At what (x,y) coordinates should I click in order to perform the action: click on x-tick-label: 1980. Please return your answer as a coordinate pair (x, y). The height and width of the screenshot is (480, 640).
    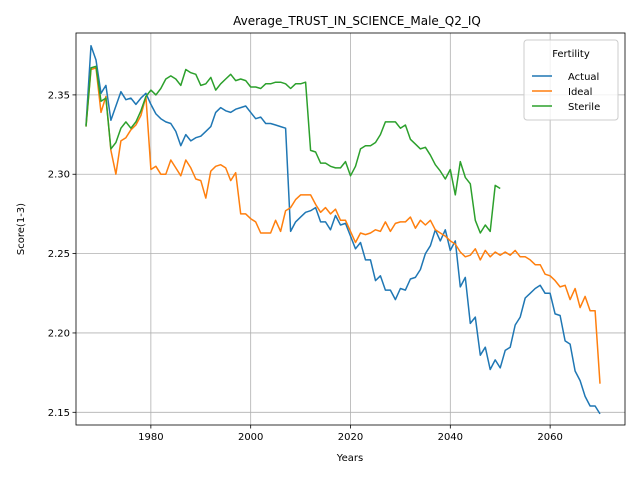
    Looking at the image, I should click on (150, 437).